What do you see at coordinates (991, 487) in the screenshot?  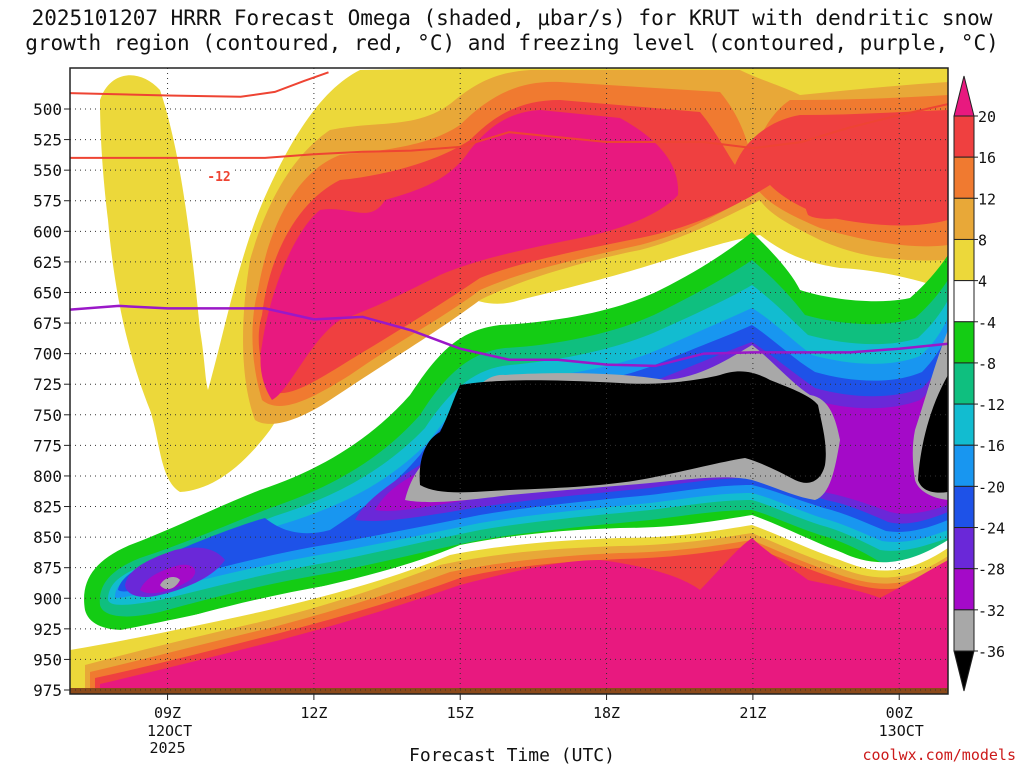 I see `colorbar-label-9: -20` at bounding box center [991, 487].